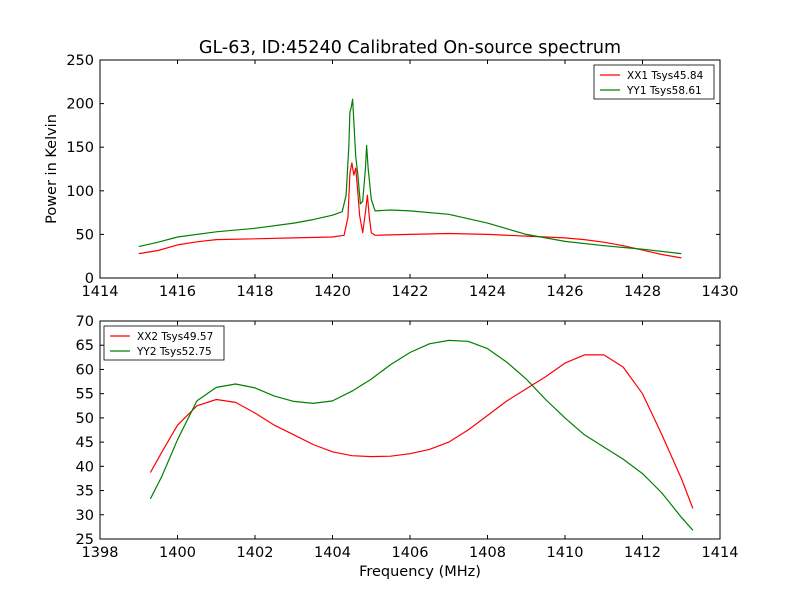  What do you see at coordinates (420, 572) in the screenshot?
I see `x-axis-label: Frequency (MHz)` at bounding box center [420, 572].